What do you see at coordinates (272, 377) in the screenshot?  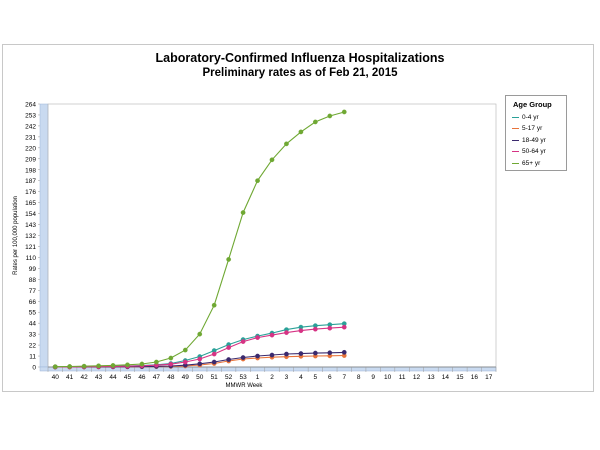 I see `x-tick-label: 2` at bounding box center [272, 377].